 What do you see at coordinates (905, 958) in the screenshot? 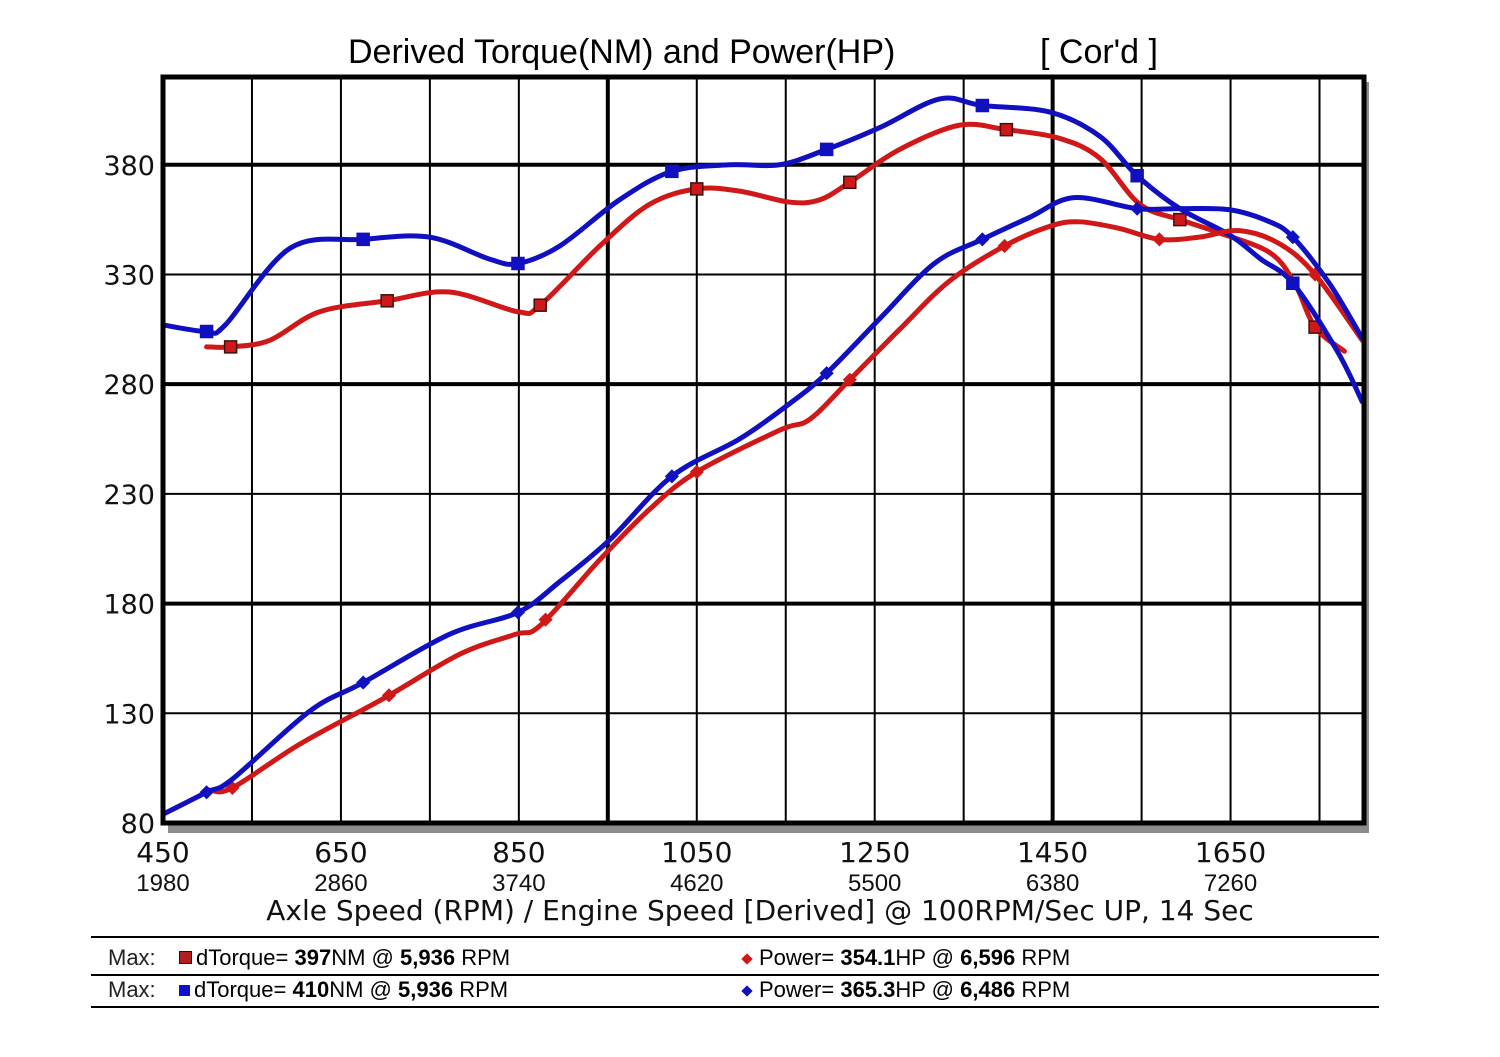
I see `power-summary: Power= 354.1HP @ 6,596 RPM` at bounding box center [905, 958].